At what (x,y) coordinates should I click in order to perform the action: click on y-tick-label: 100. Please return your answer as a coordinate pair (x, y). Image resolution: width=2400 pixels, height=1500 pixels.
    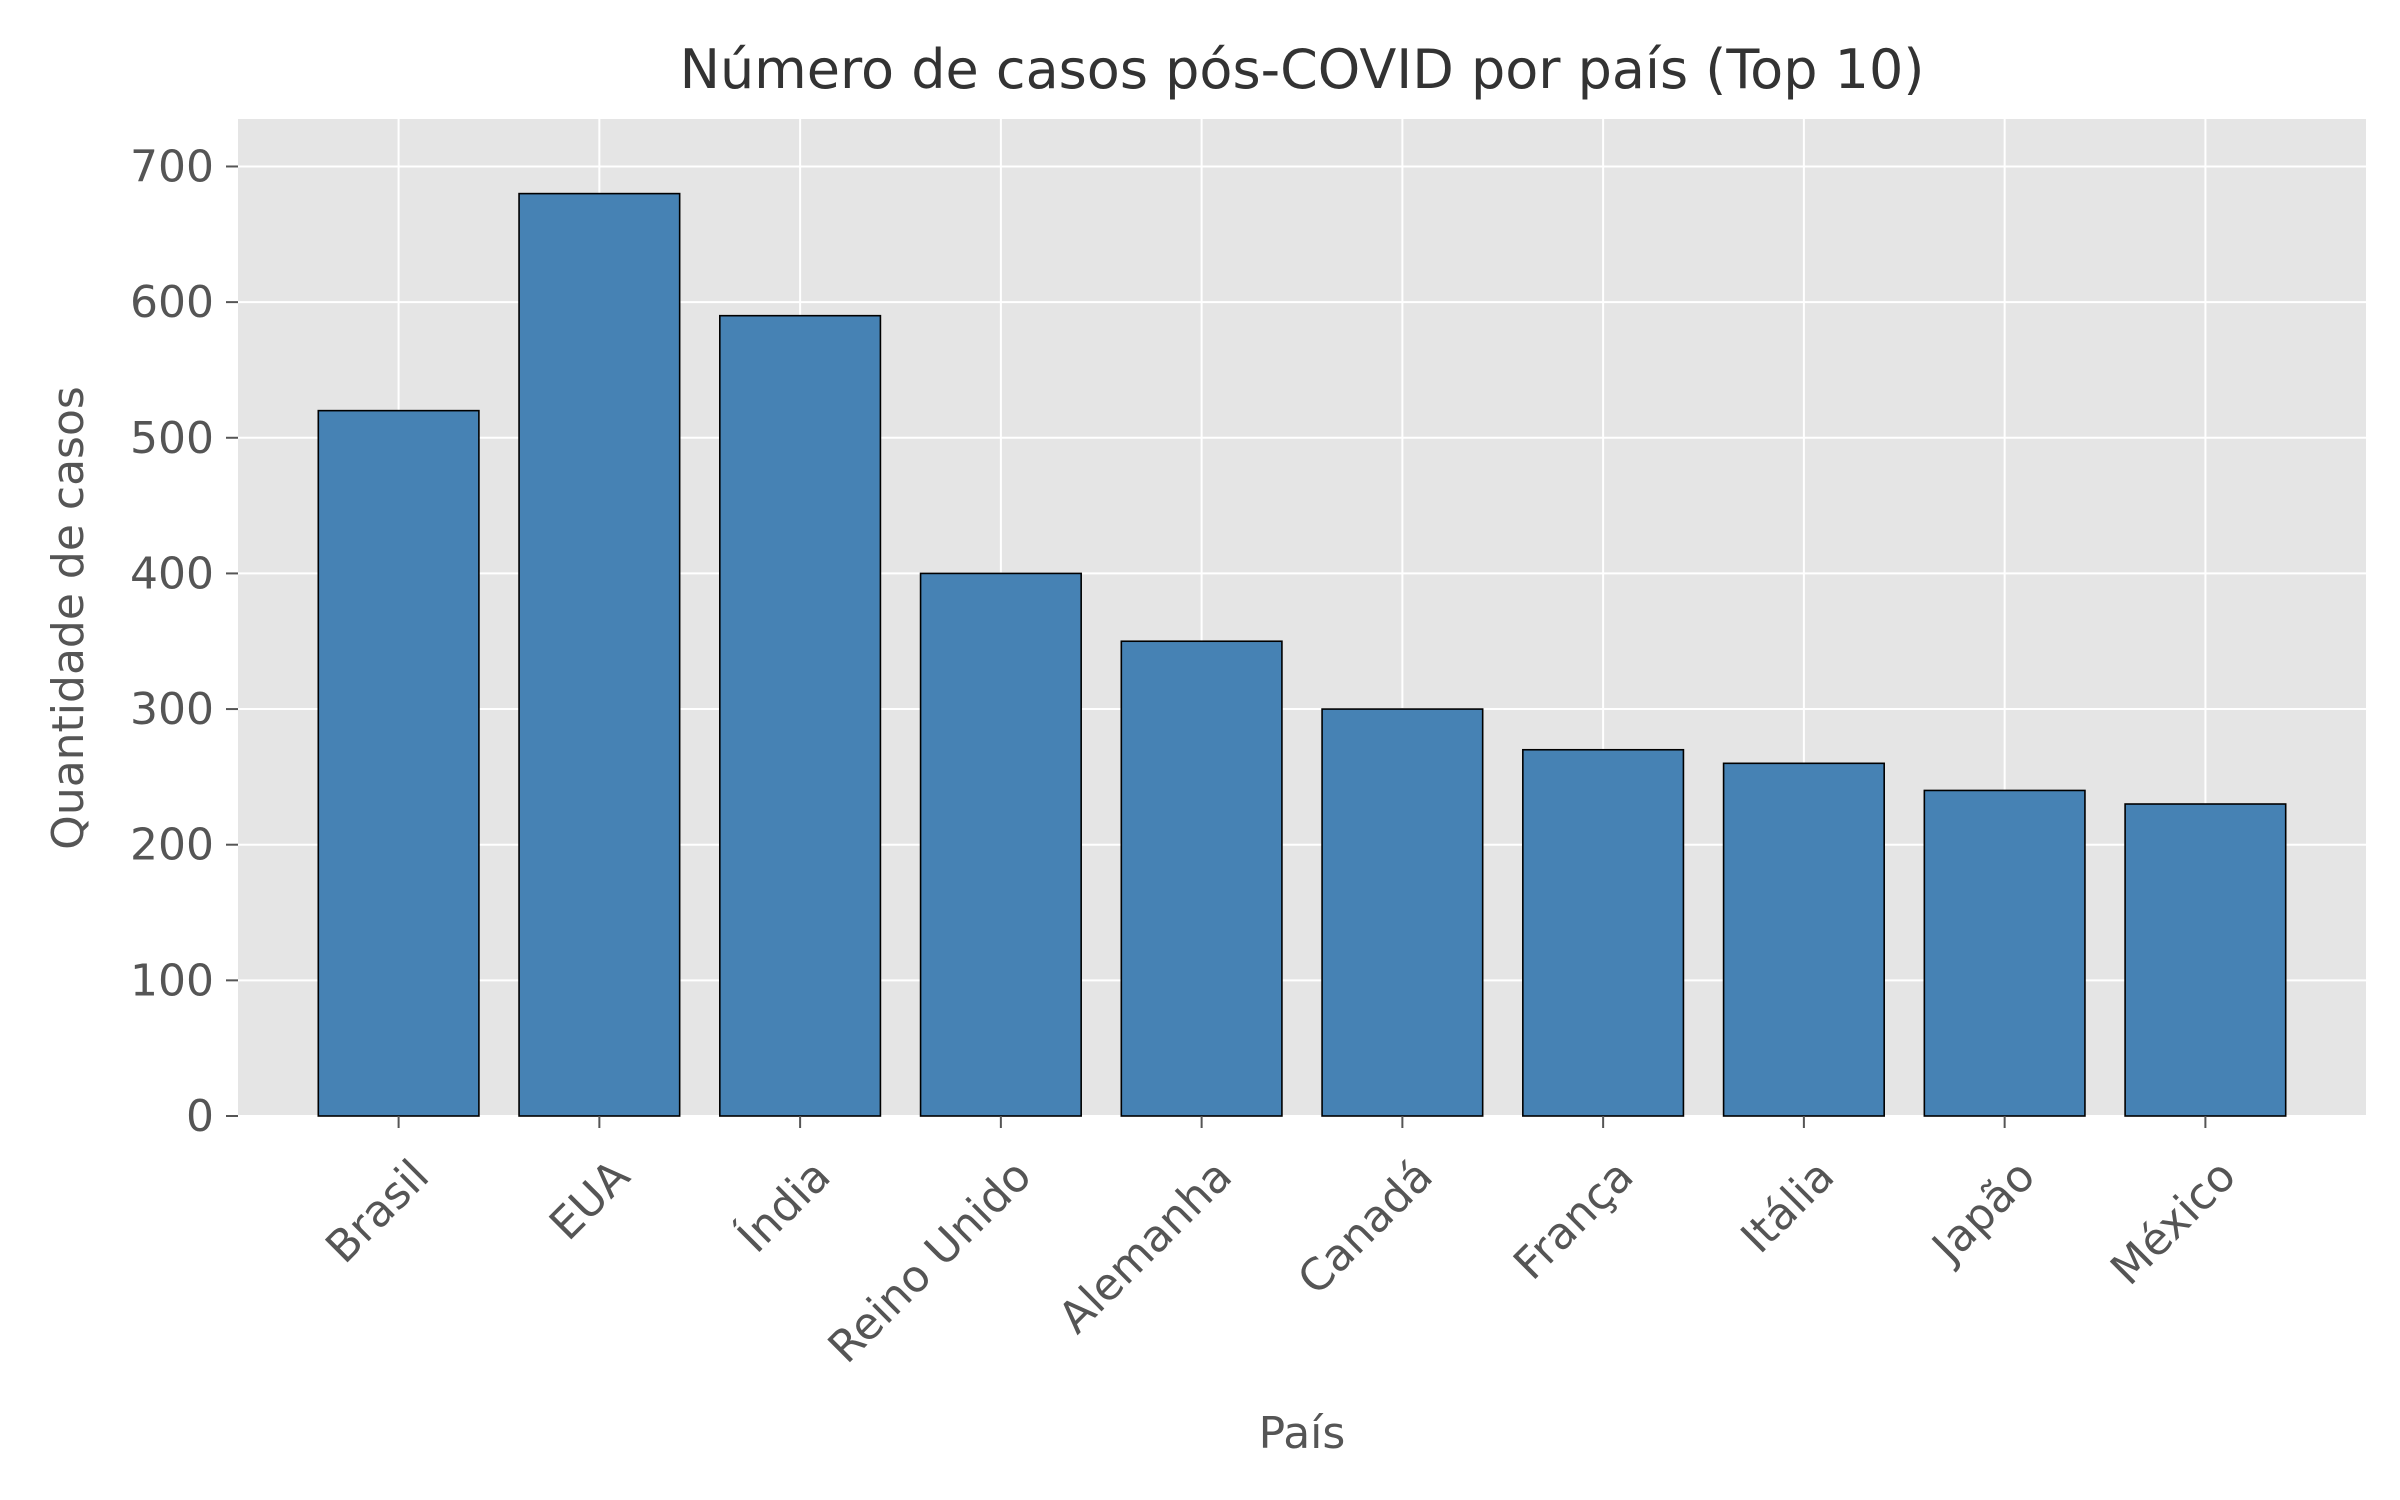
    Looking at the image, I should click on (172, 980).